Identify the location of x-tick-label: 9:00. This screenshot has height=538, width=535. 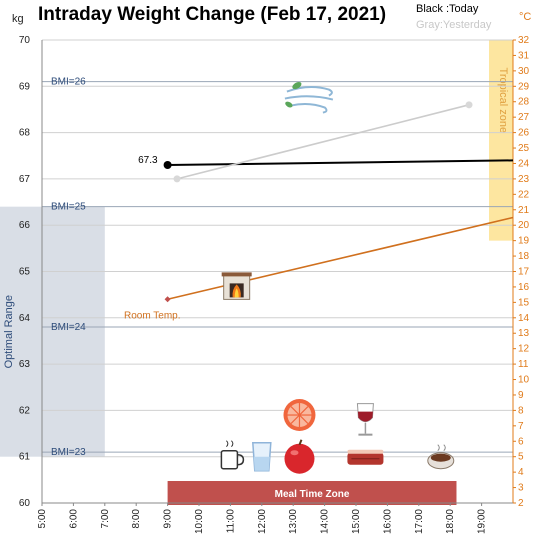
(168, 519).